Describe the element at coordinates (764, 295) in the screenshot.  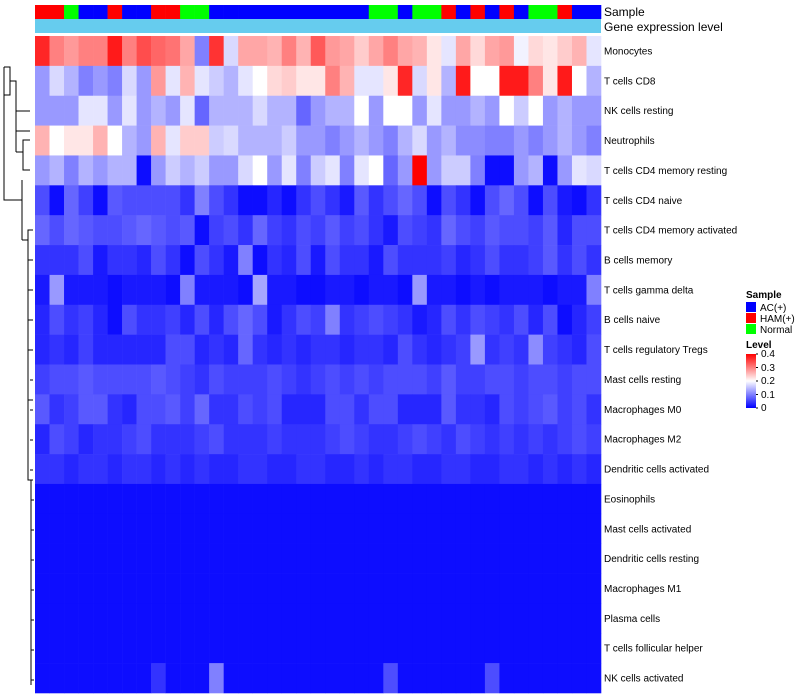
I see `sample-legend-title: Sample` at that location.